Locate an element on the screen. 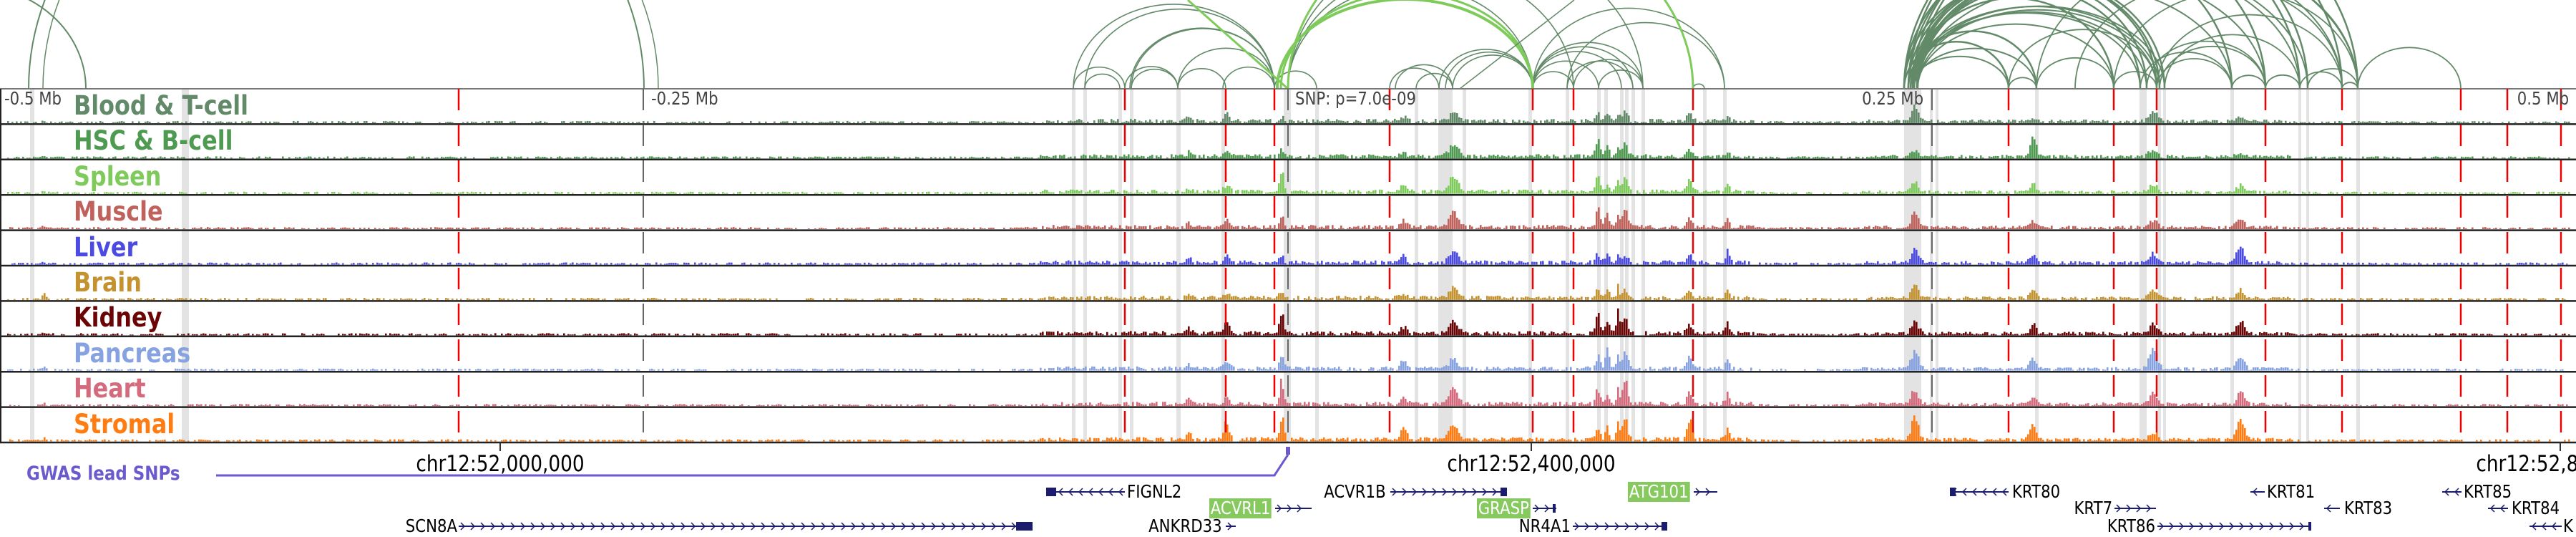  loop-arc is located at coordinates (1608, 74).